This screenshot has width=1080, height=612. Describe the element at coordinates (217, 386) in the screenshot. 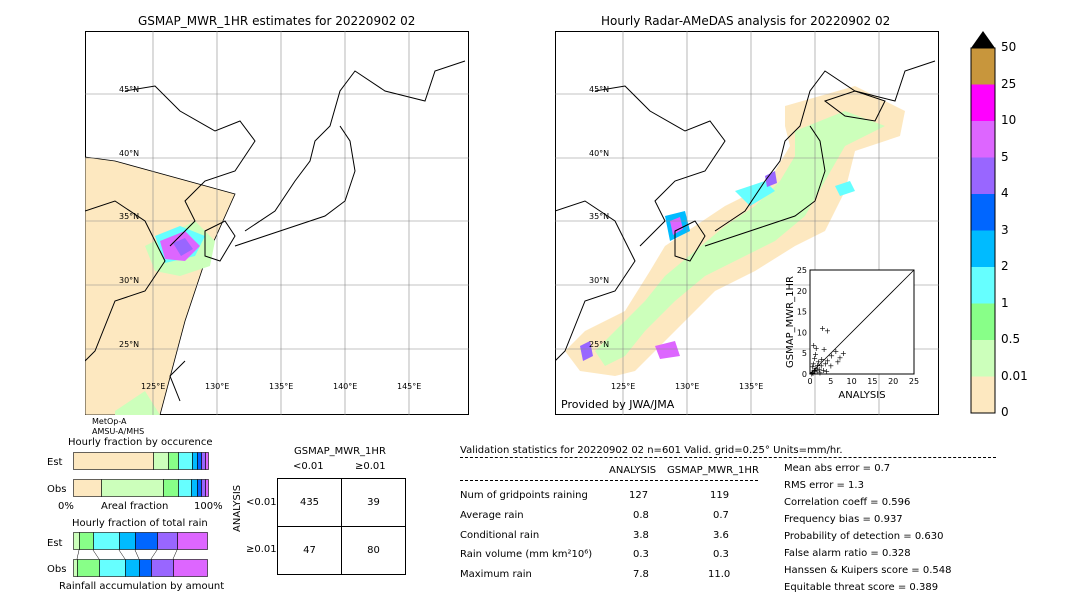

I see `left-lon-130: 130°E` at that location.